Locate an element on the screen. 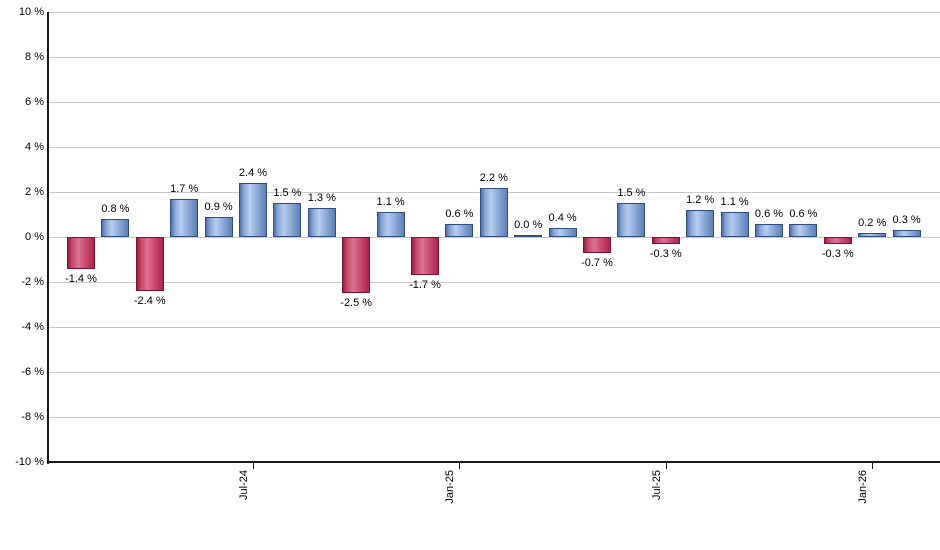  bar-value-label: 2.4 % is located at coordinates (253, 173).